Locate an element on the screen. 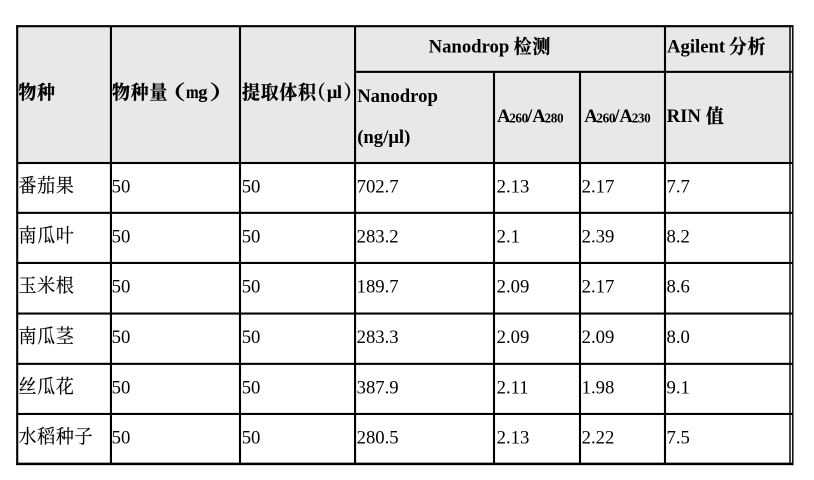 The width and height of the screenshot is (814, 480). svg-text: 2.22 is located at coordinates (598, 437).